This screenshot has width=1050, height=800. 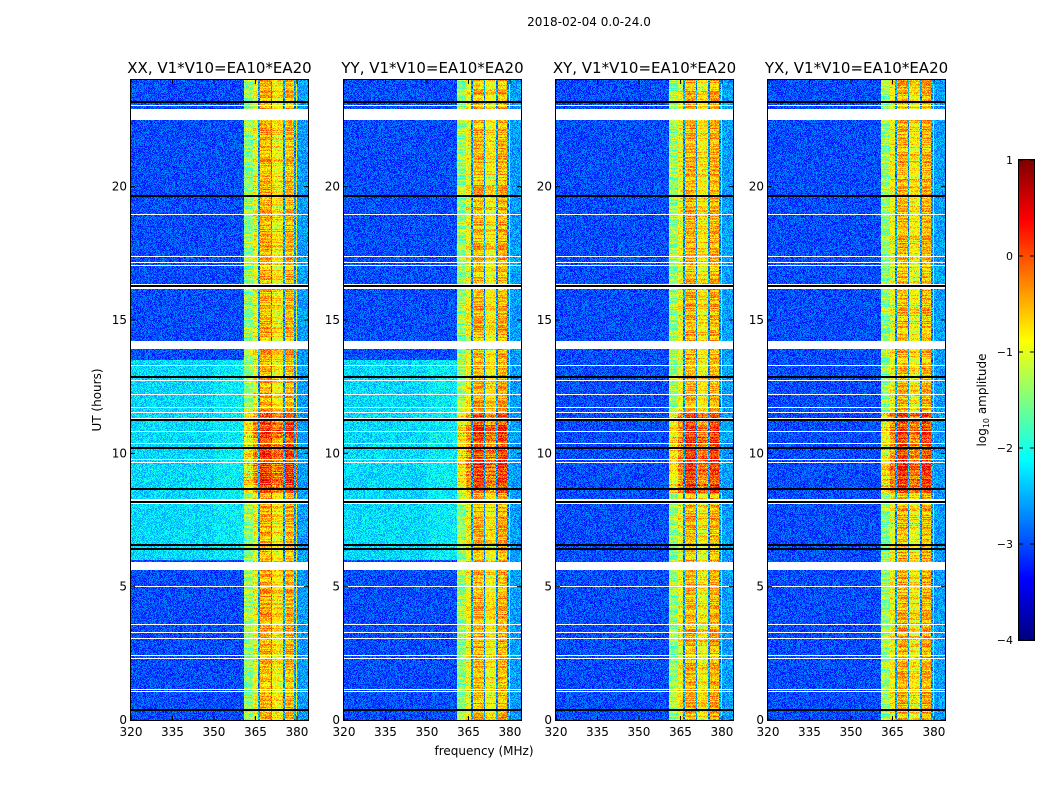 I want to click on heatmap-yx, so click(x=856, y=400).